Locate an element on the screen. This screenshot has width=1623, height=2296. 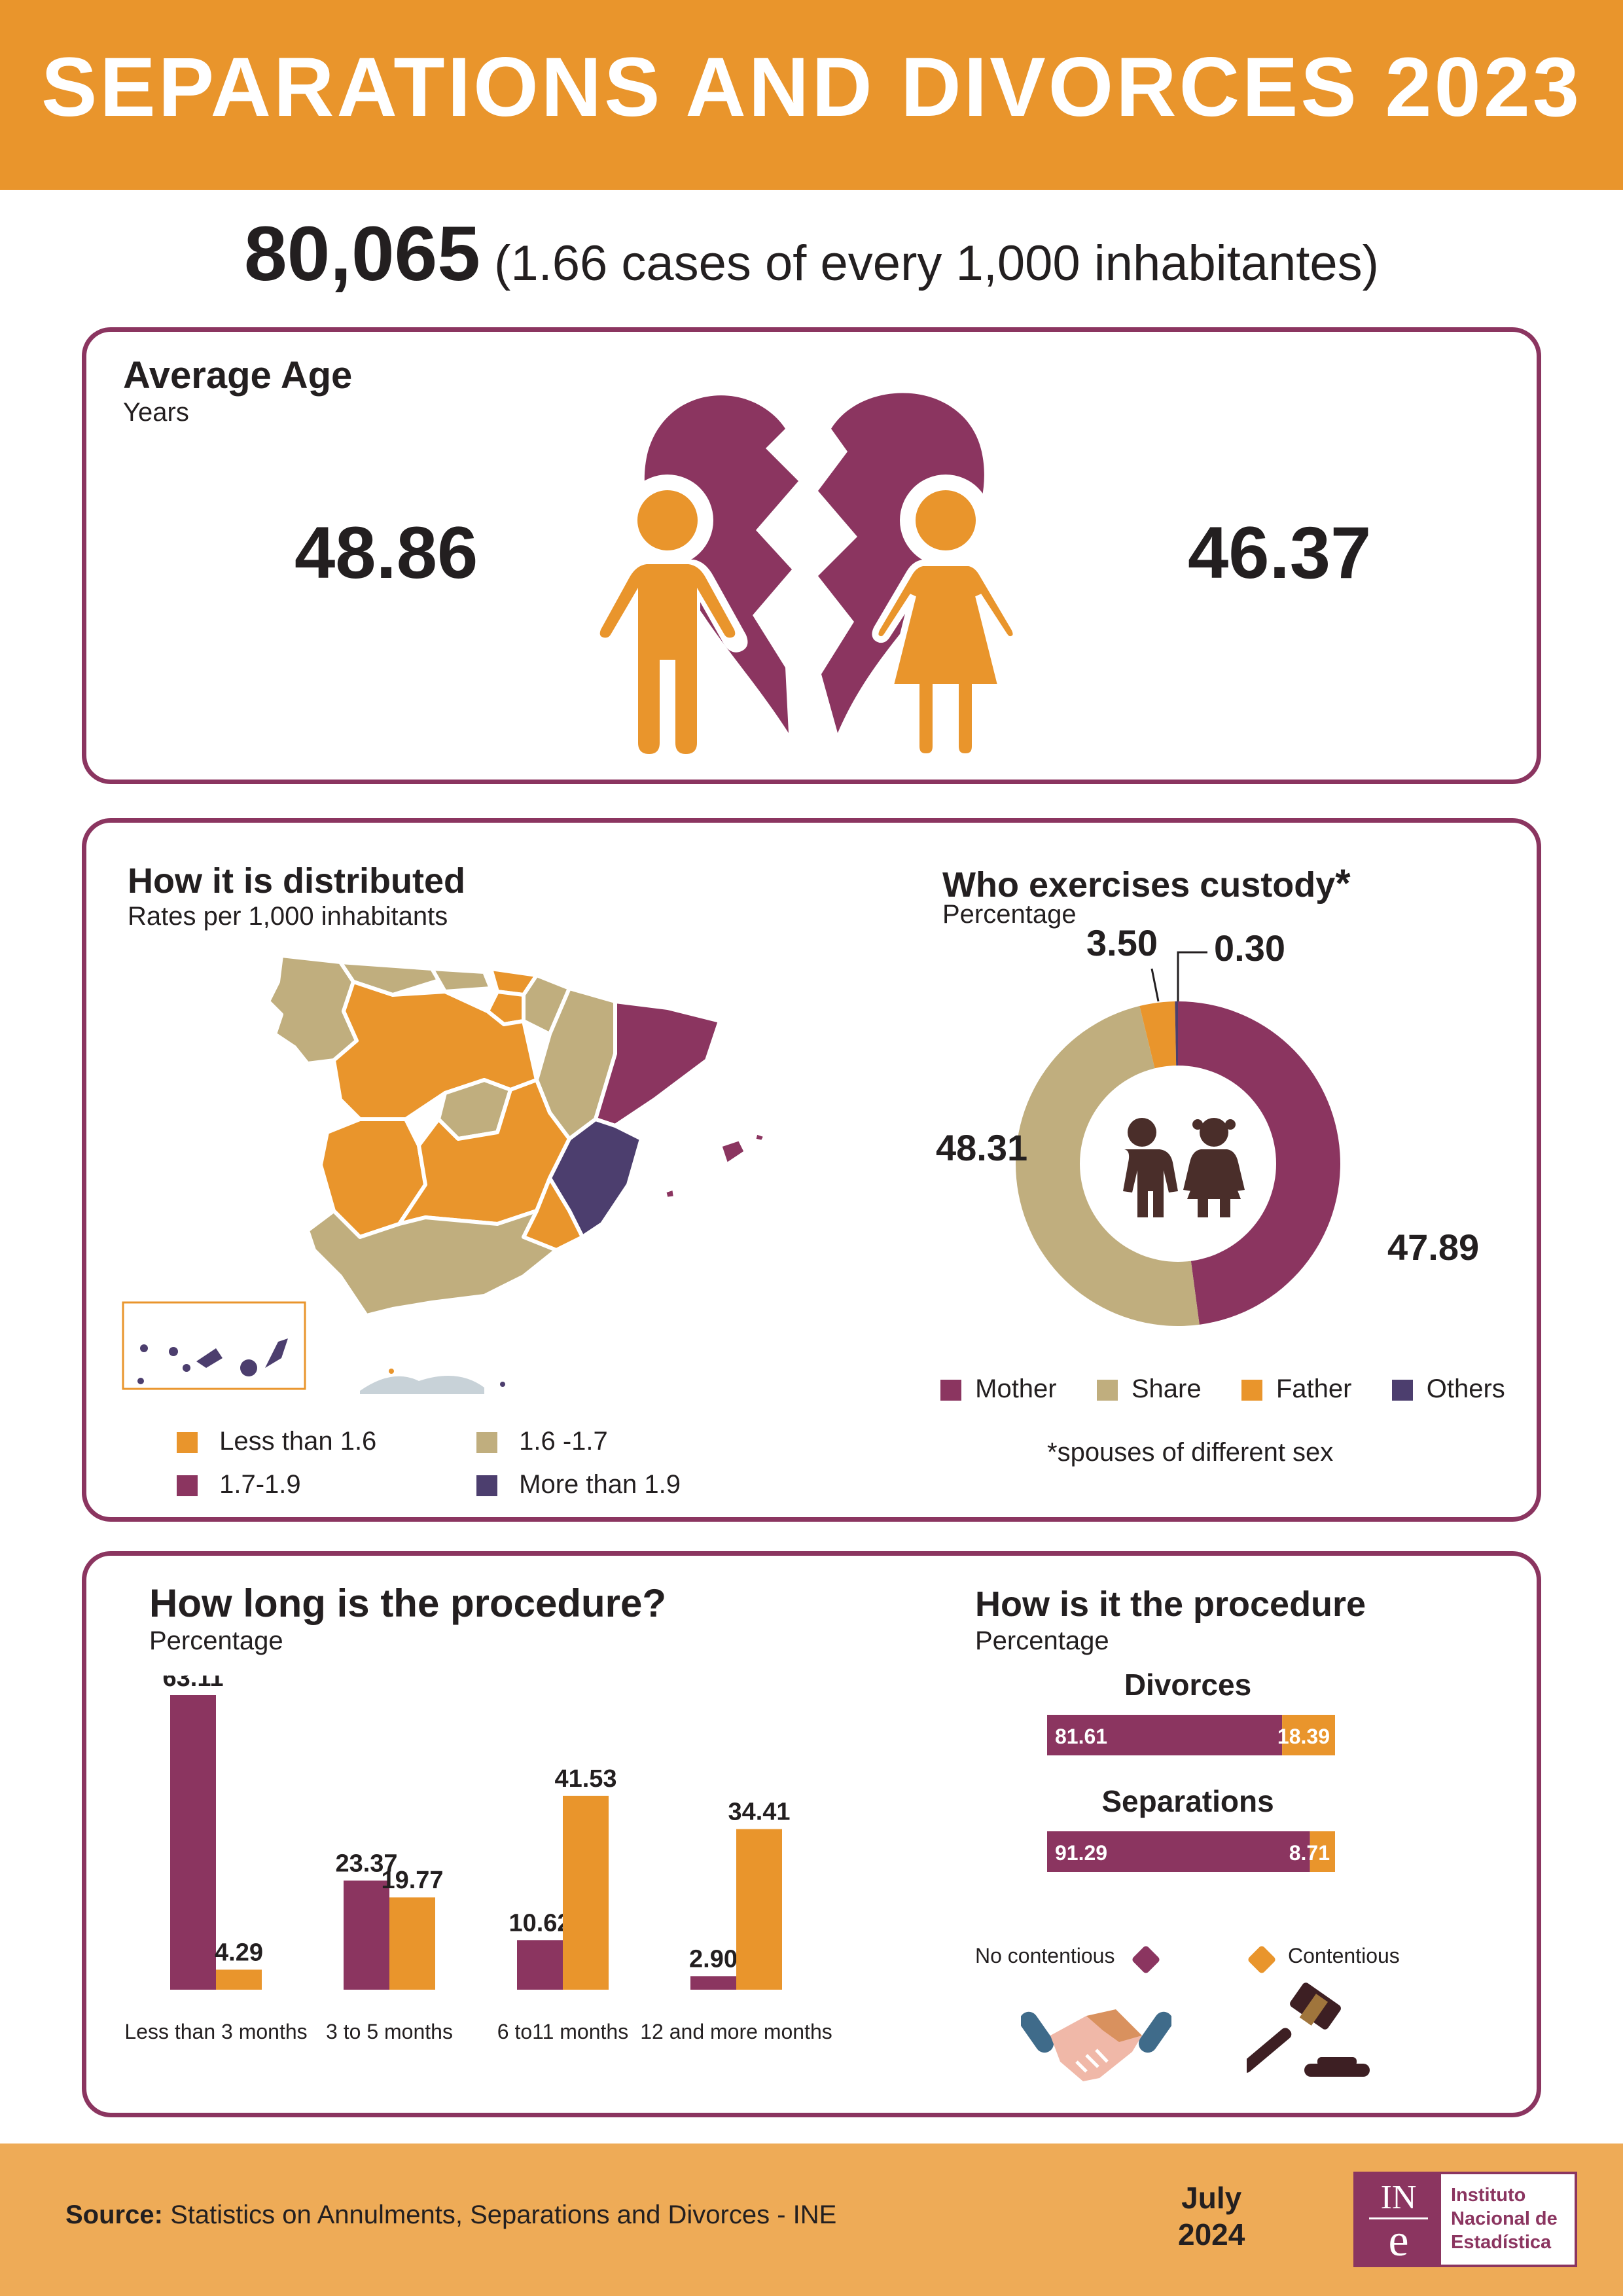
footer-bar is located at coordinates (811, 2220).